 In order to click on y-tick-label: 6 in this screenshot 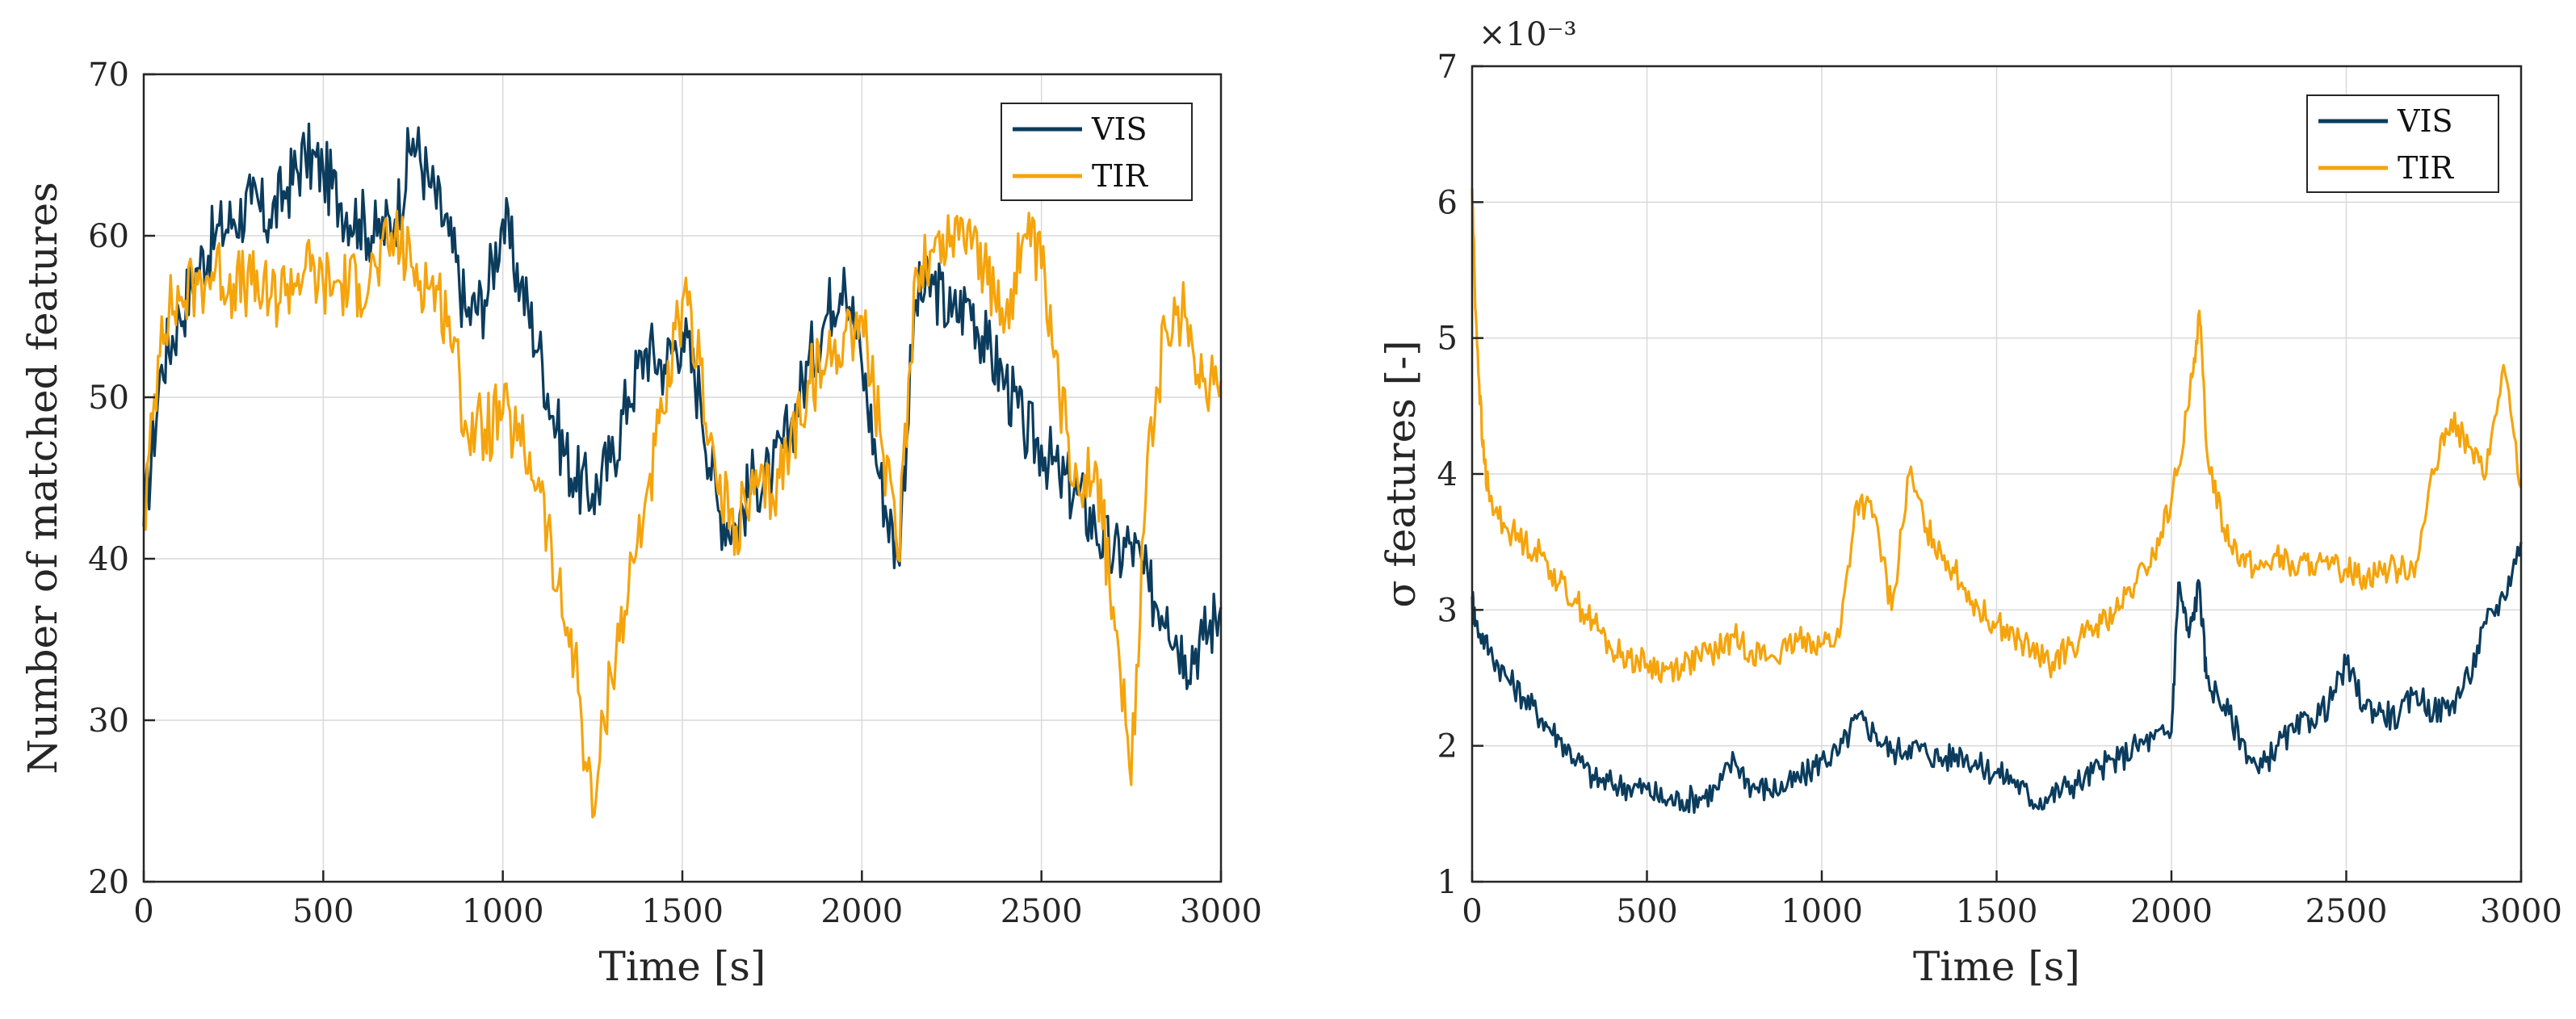, I will do `click(1447, 202)`.